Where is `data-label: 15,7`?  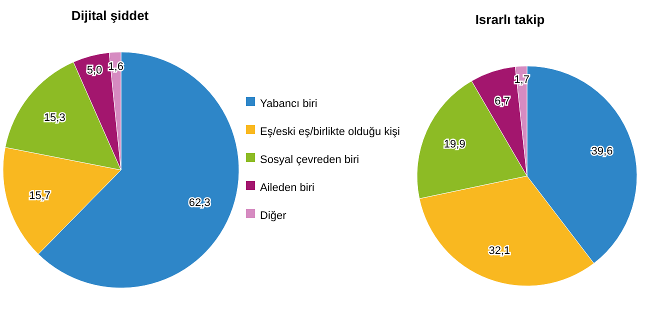
data-label: 15,7 is located at coordinates (40, 196).